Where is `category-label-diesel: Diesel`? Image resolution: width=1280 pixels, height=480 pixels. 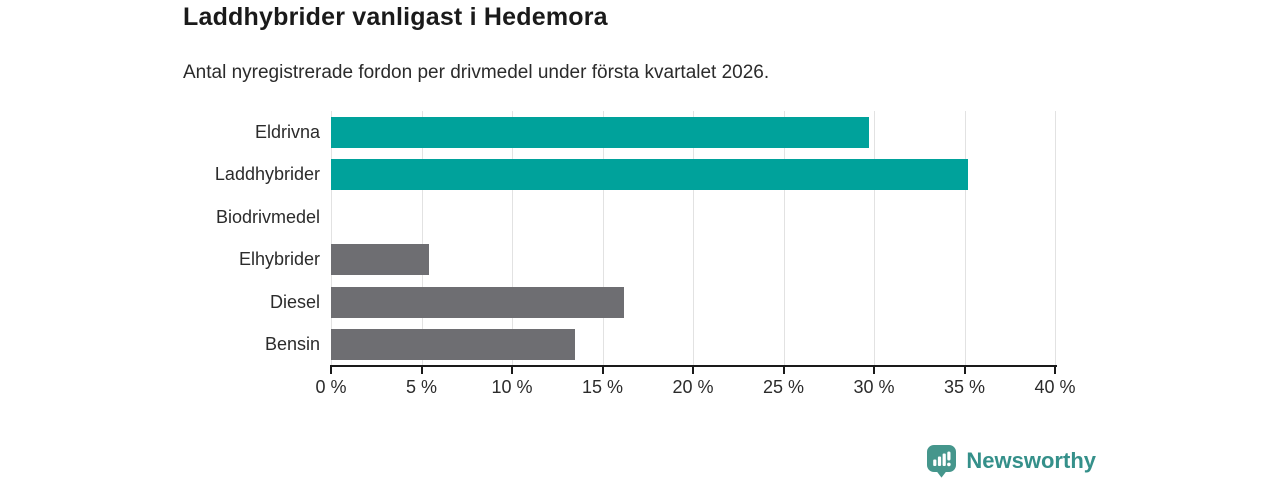
category-label-diesel: Diesel is located at coordinates (294, 301).